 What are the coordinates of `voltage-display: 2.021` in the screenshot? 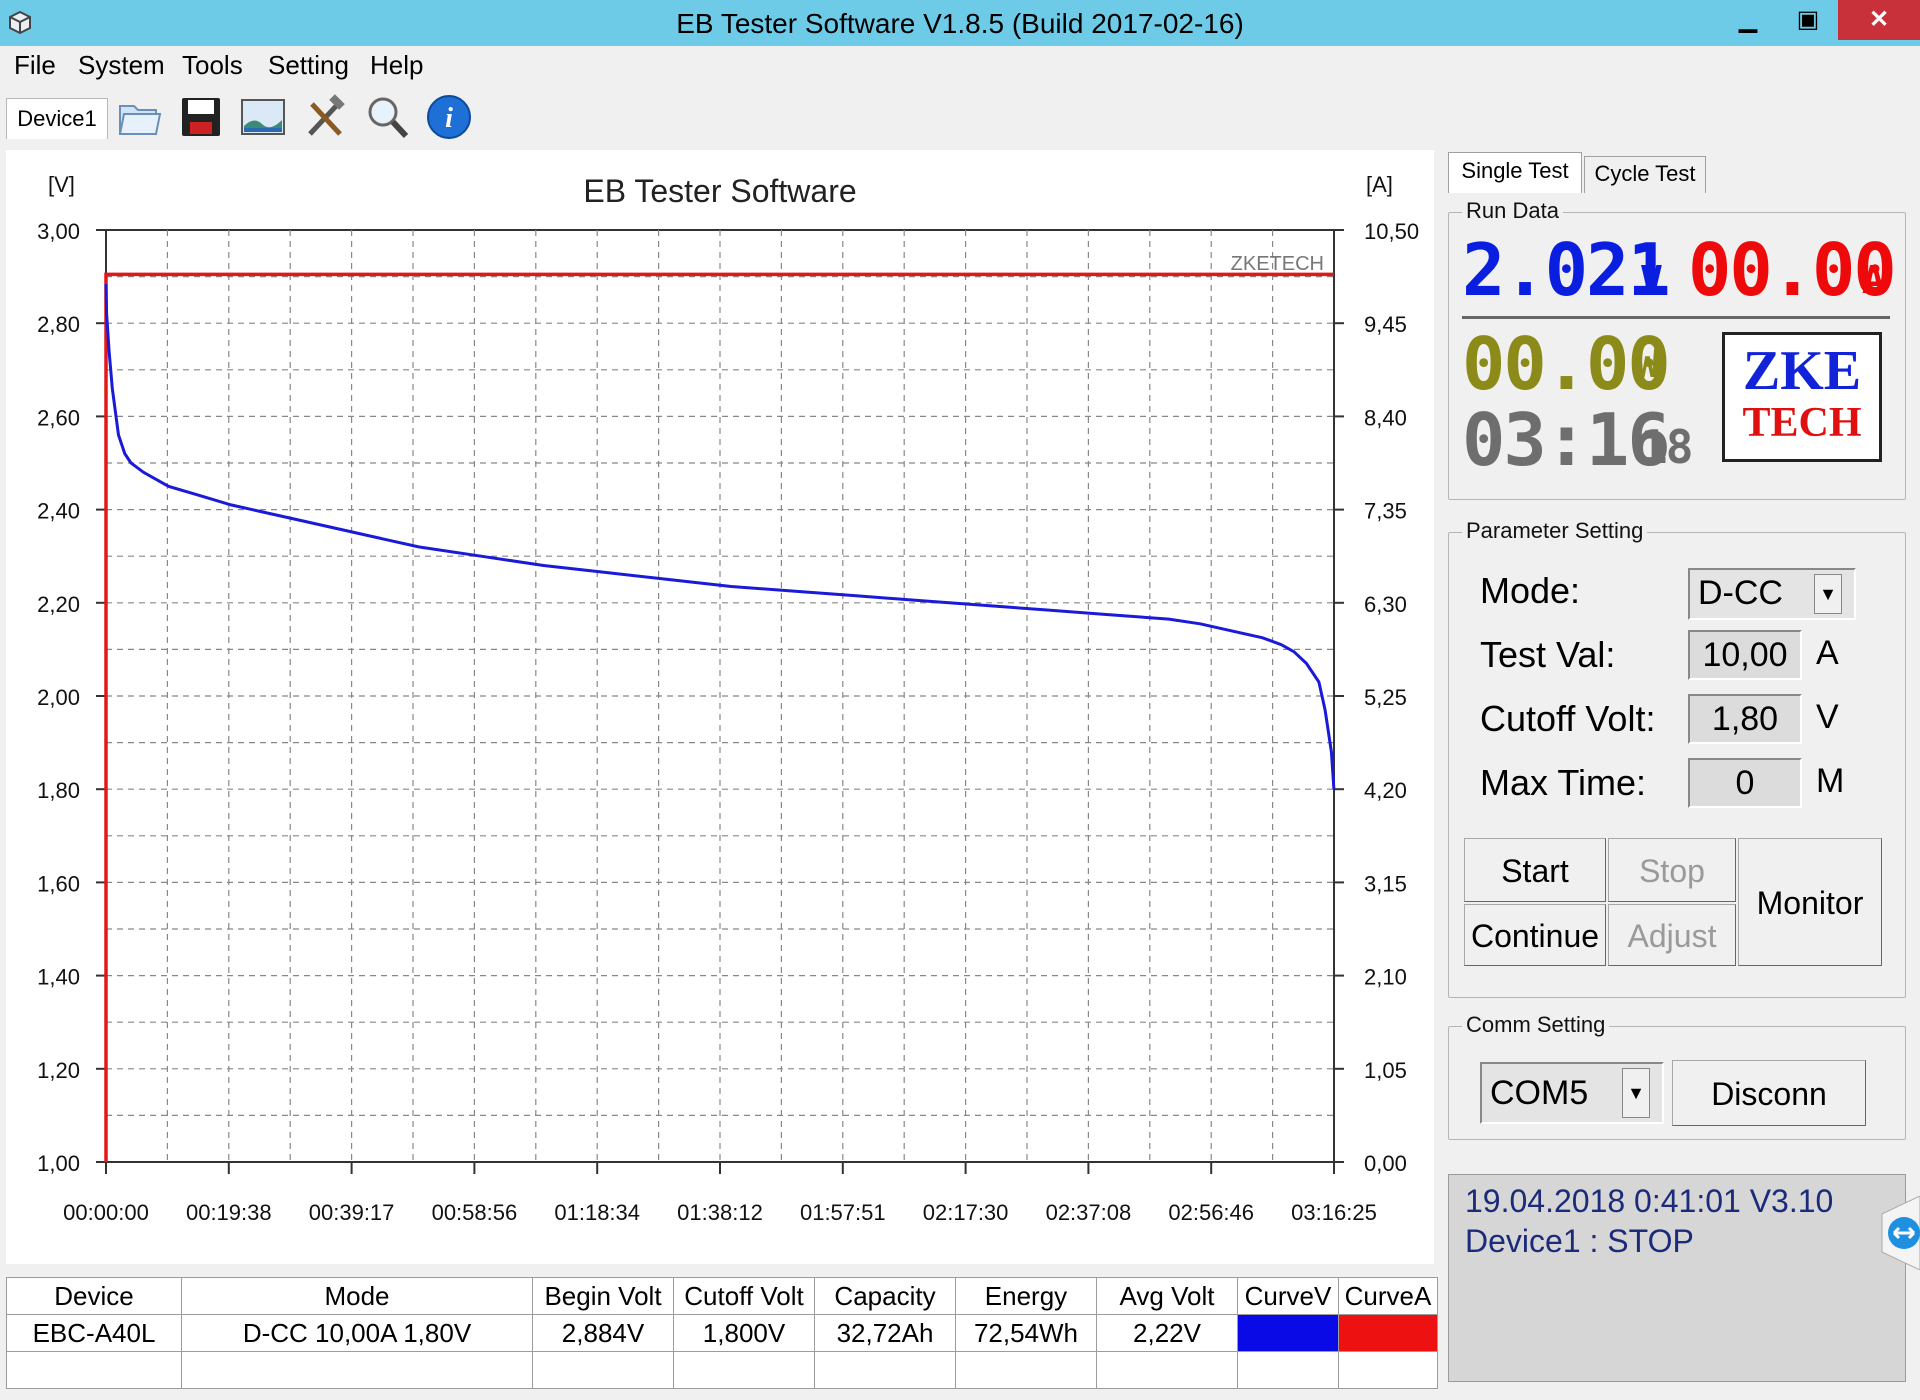 It's located at (1566, 270).